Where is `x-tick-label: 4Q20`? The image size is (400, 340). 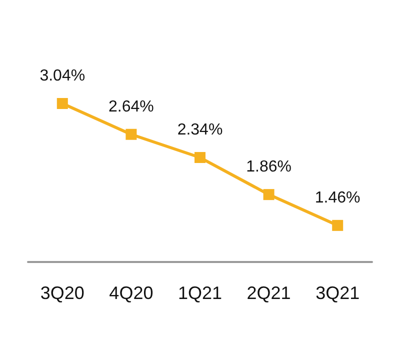
x-tick-label: 4Q20 is located at coordinates (131, 293).